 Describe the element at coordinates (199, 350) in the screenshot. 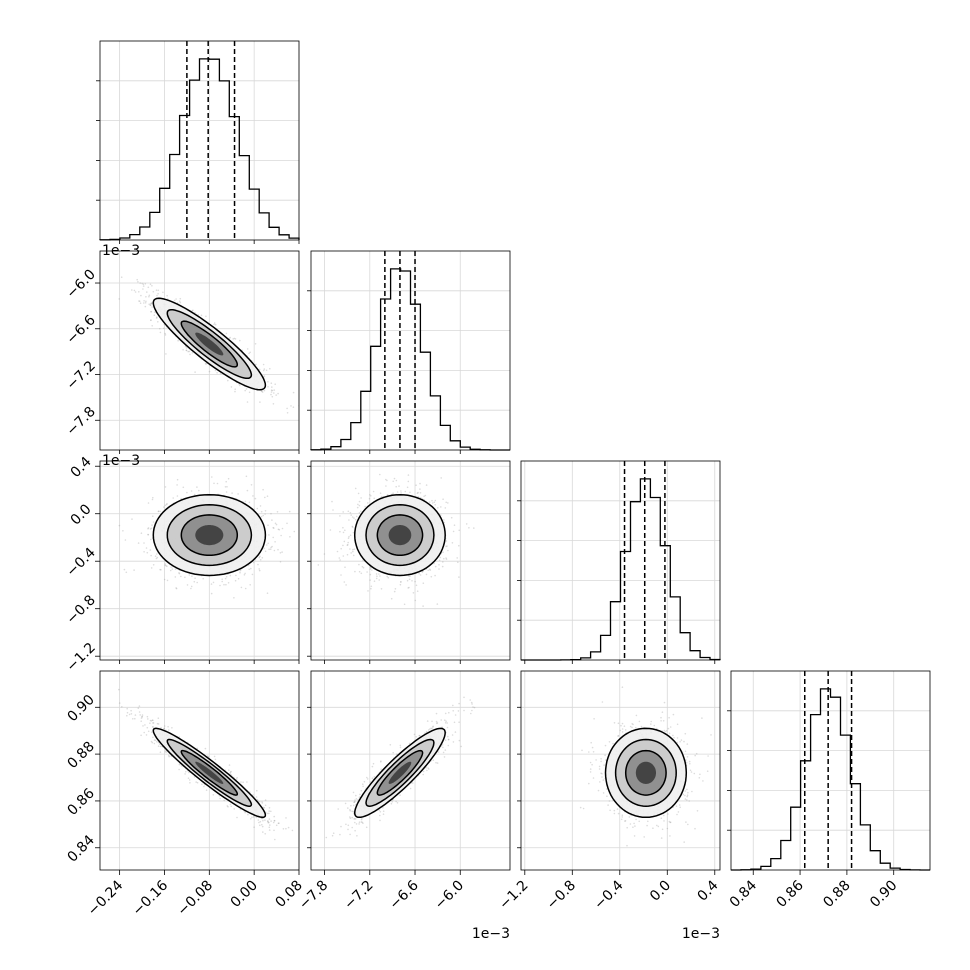

I see `panel-frame` at that location.